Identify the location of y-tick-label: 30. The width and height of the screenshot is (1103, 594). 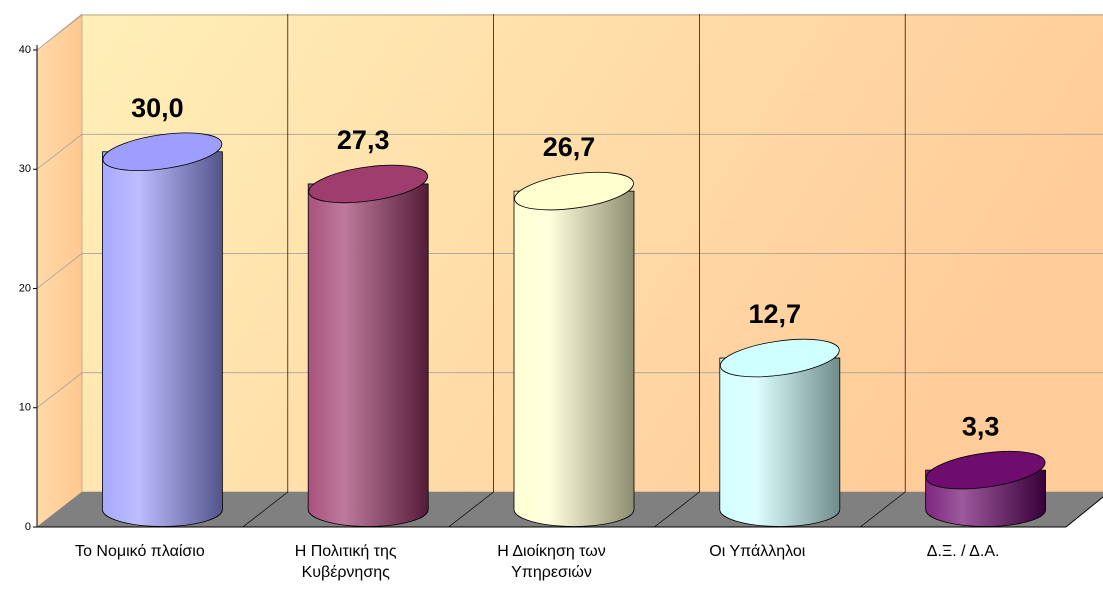
(25, 169).